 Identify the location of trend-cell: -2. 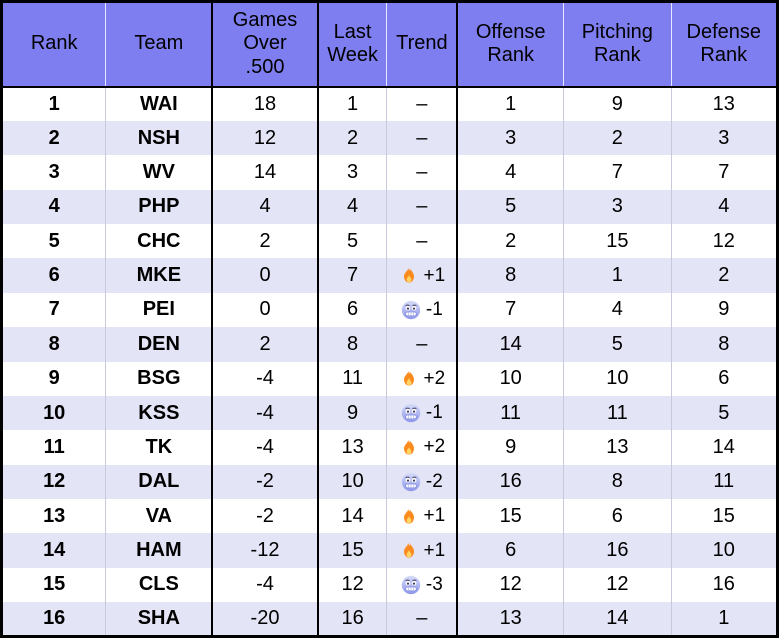
(422, 481).